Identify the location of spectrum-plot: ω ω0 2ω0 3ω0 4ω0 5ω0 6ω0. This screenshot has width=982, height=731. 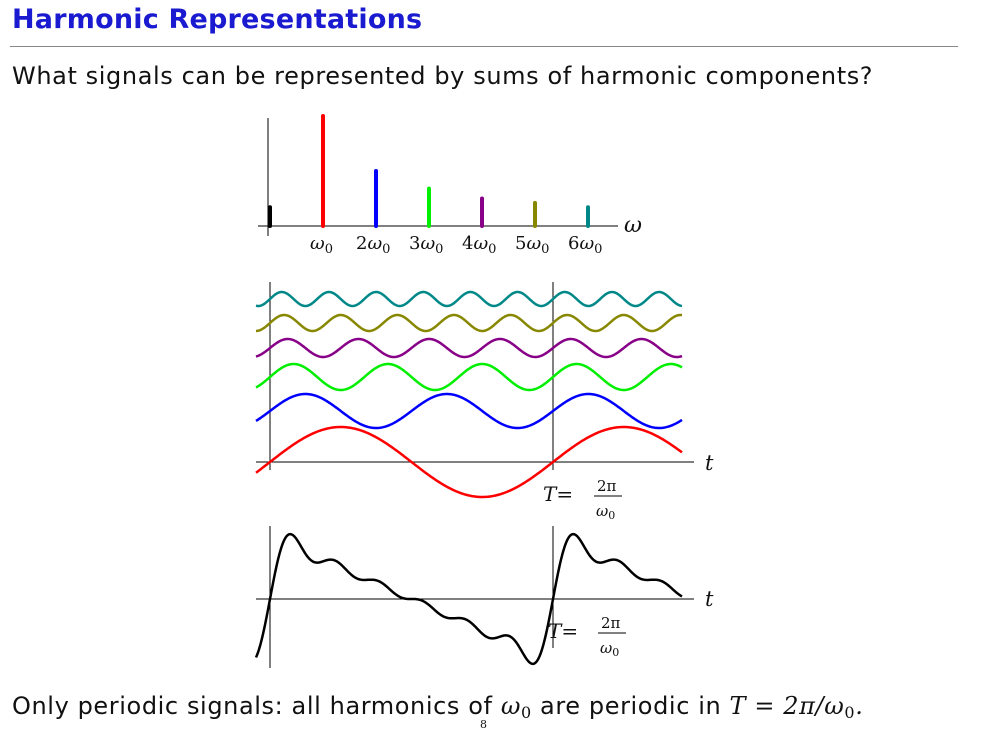
(450, 185).